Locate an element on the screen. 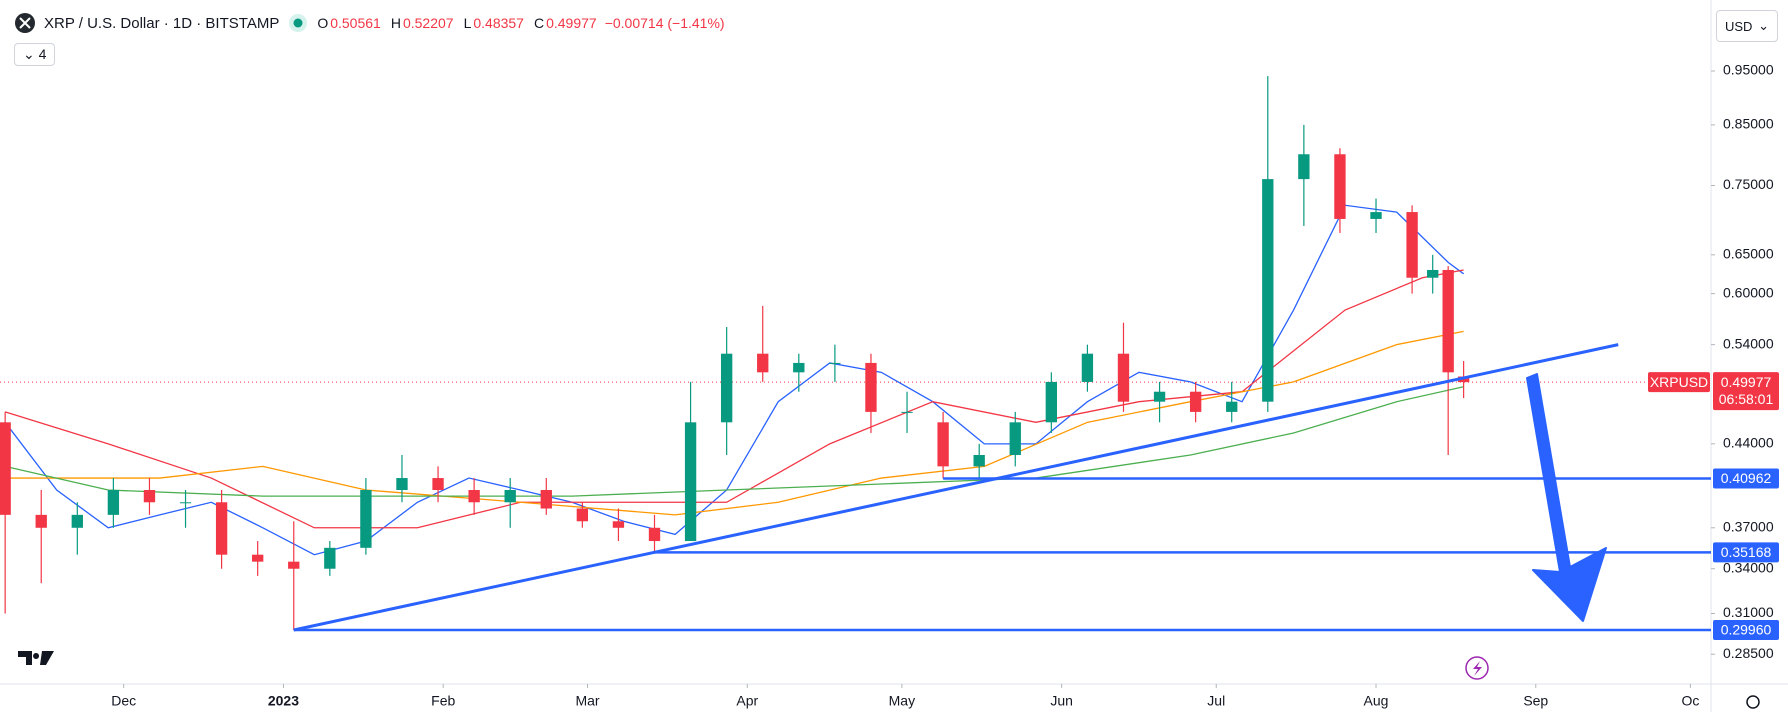 Image resolution: width=1788 pixels, height=712 pixels. indicators-count: 4 is located at coordinates (42, 54).